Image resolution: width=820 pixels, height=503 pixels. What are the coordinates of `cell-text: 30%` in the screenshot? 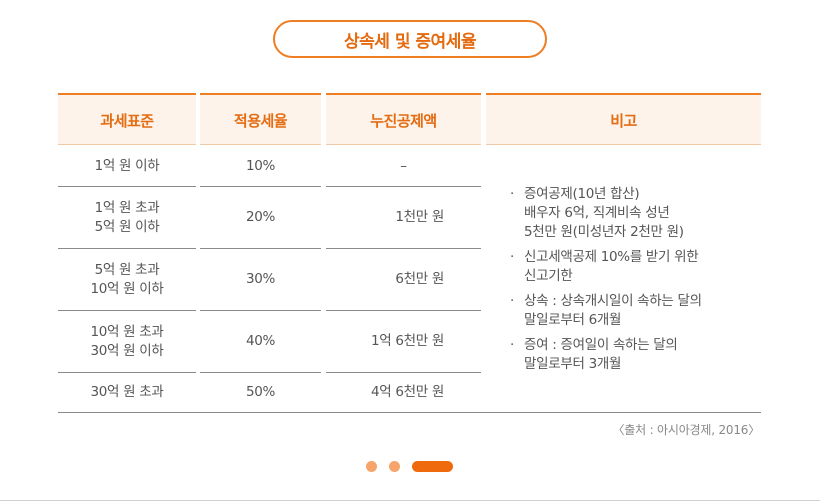 It's located at (260, 279).